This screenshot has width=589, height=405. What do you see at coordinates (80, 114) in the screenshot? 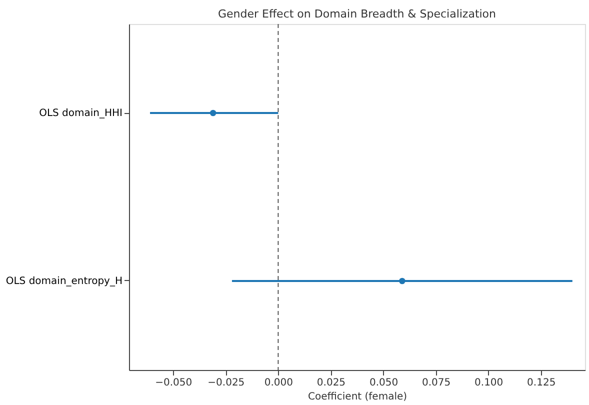
I see `y-tick-label: OLS domain_HHI` at bounding box center [80, 114].